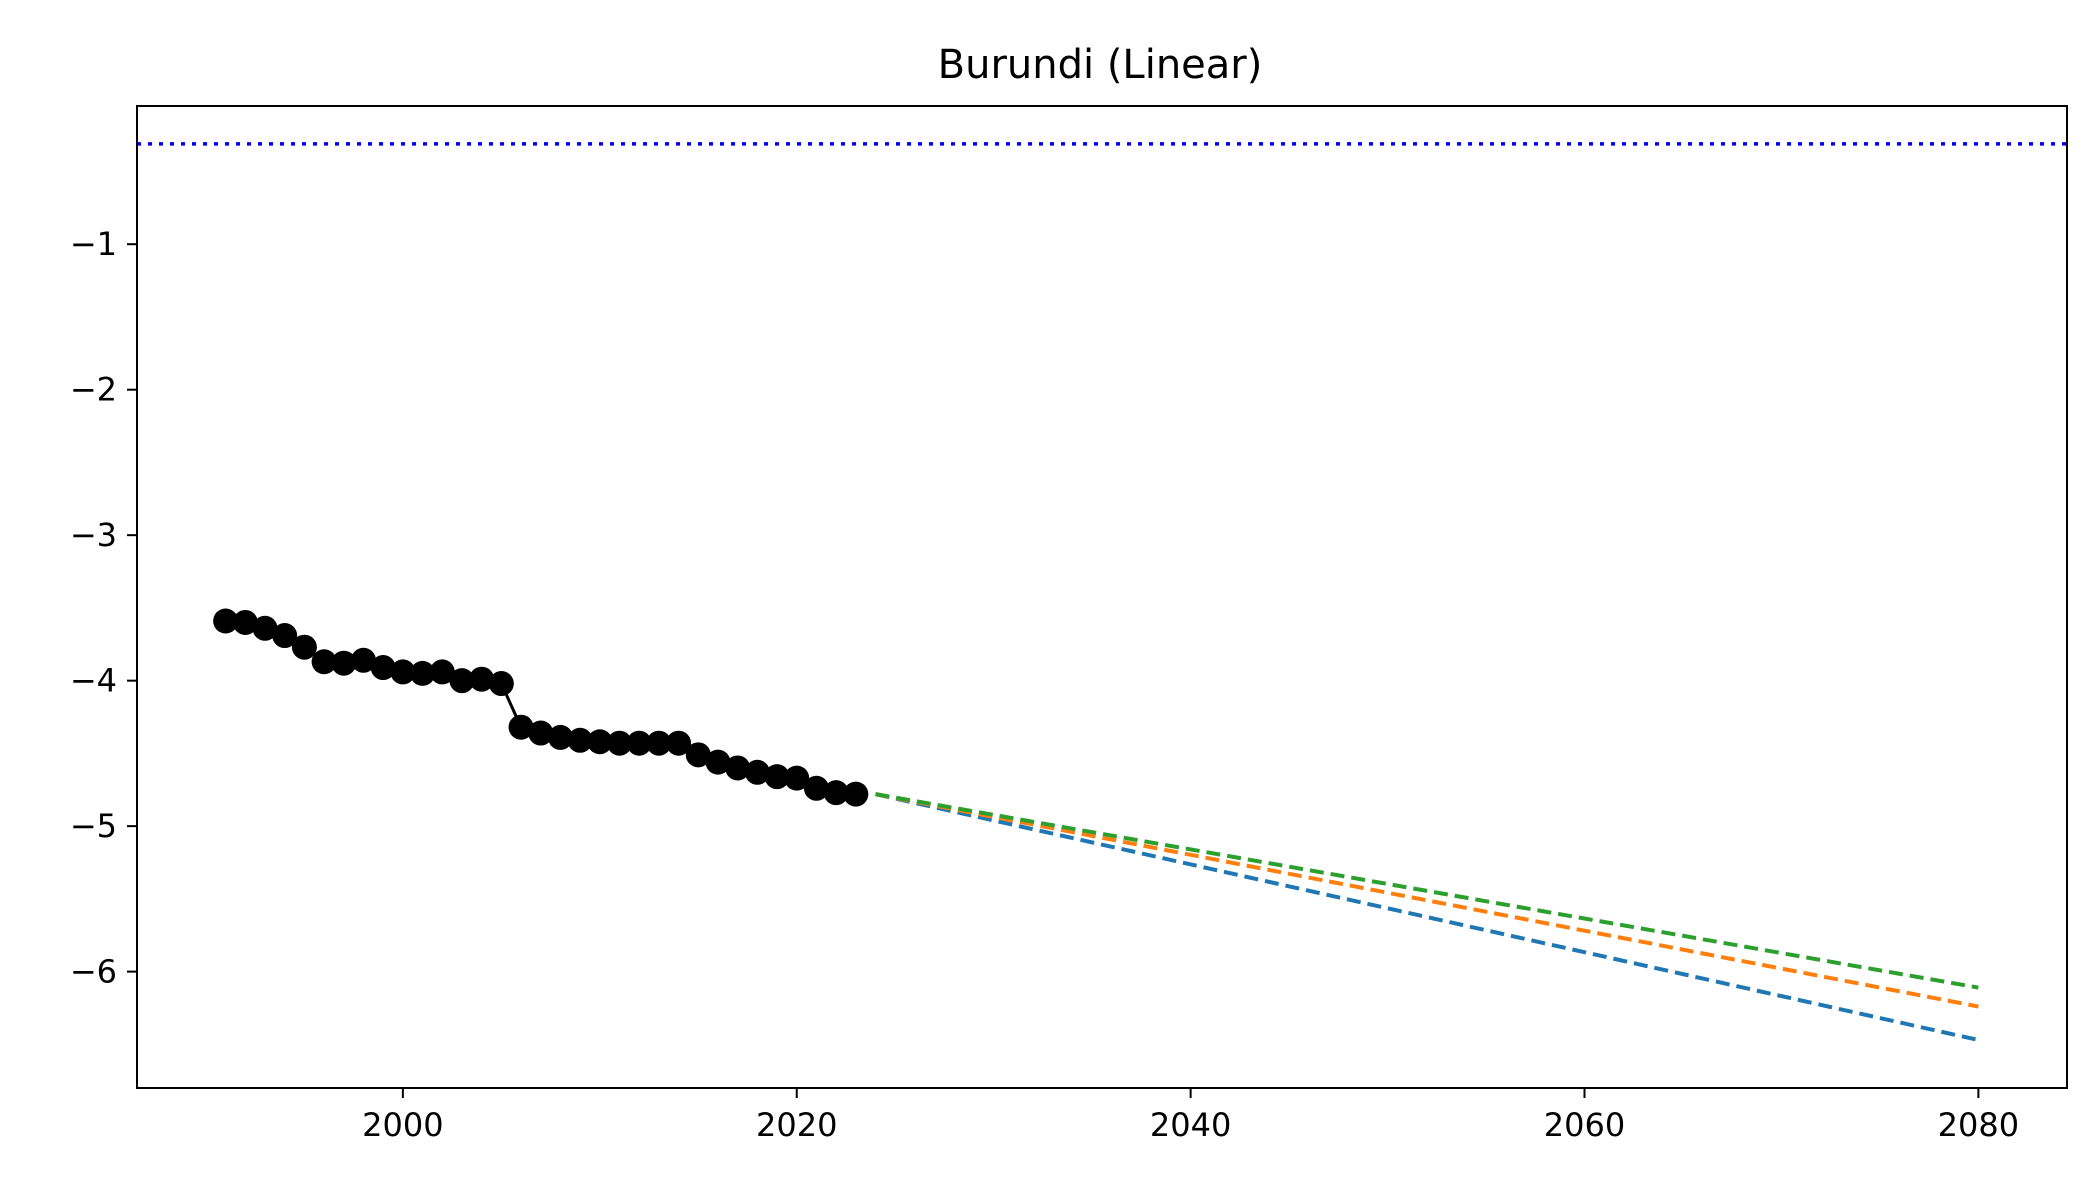 Image resolution: width=2100 pixels, height=1200 pixels. Describe the element at coordinates (796, 1125) in the screenshot. I see `x-tick-label: 2020` at that location.